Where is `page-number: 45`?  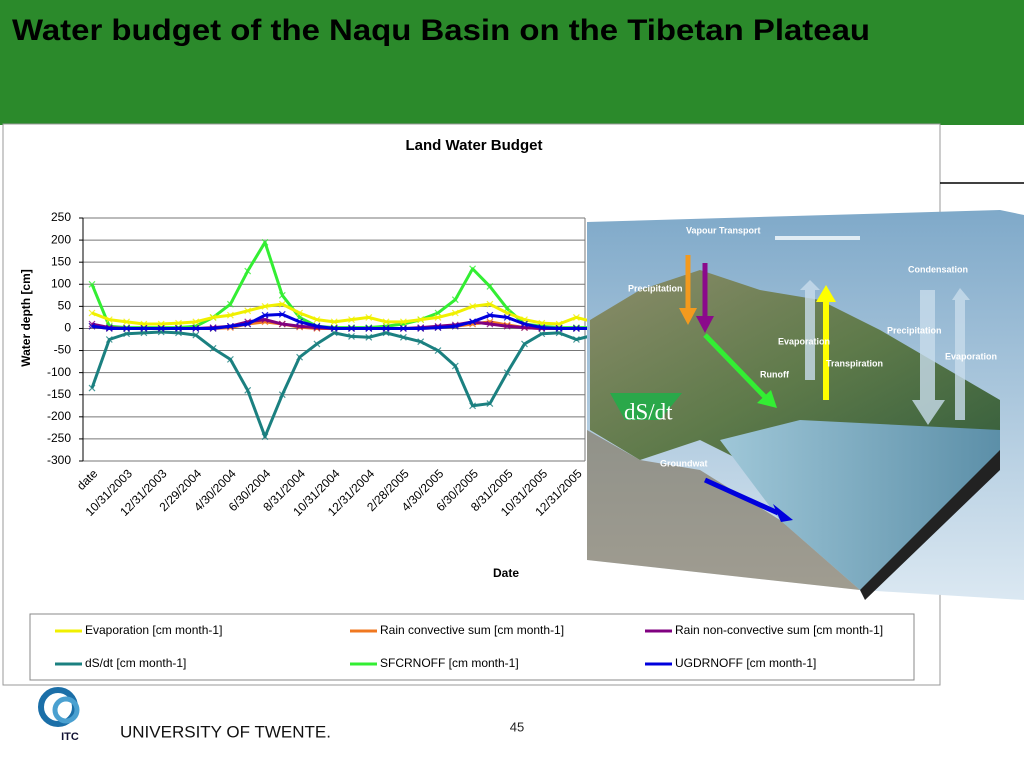 page-number: 45 is located at coordinates (517, 726).